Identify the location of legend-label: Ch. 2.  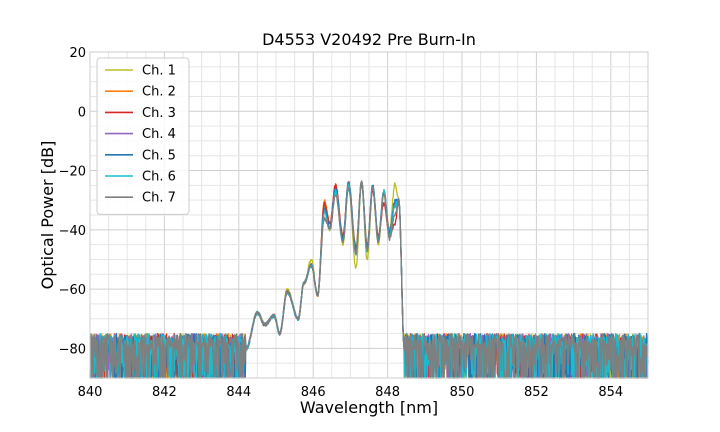
(159, 92).